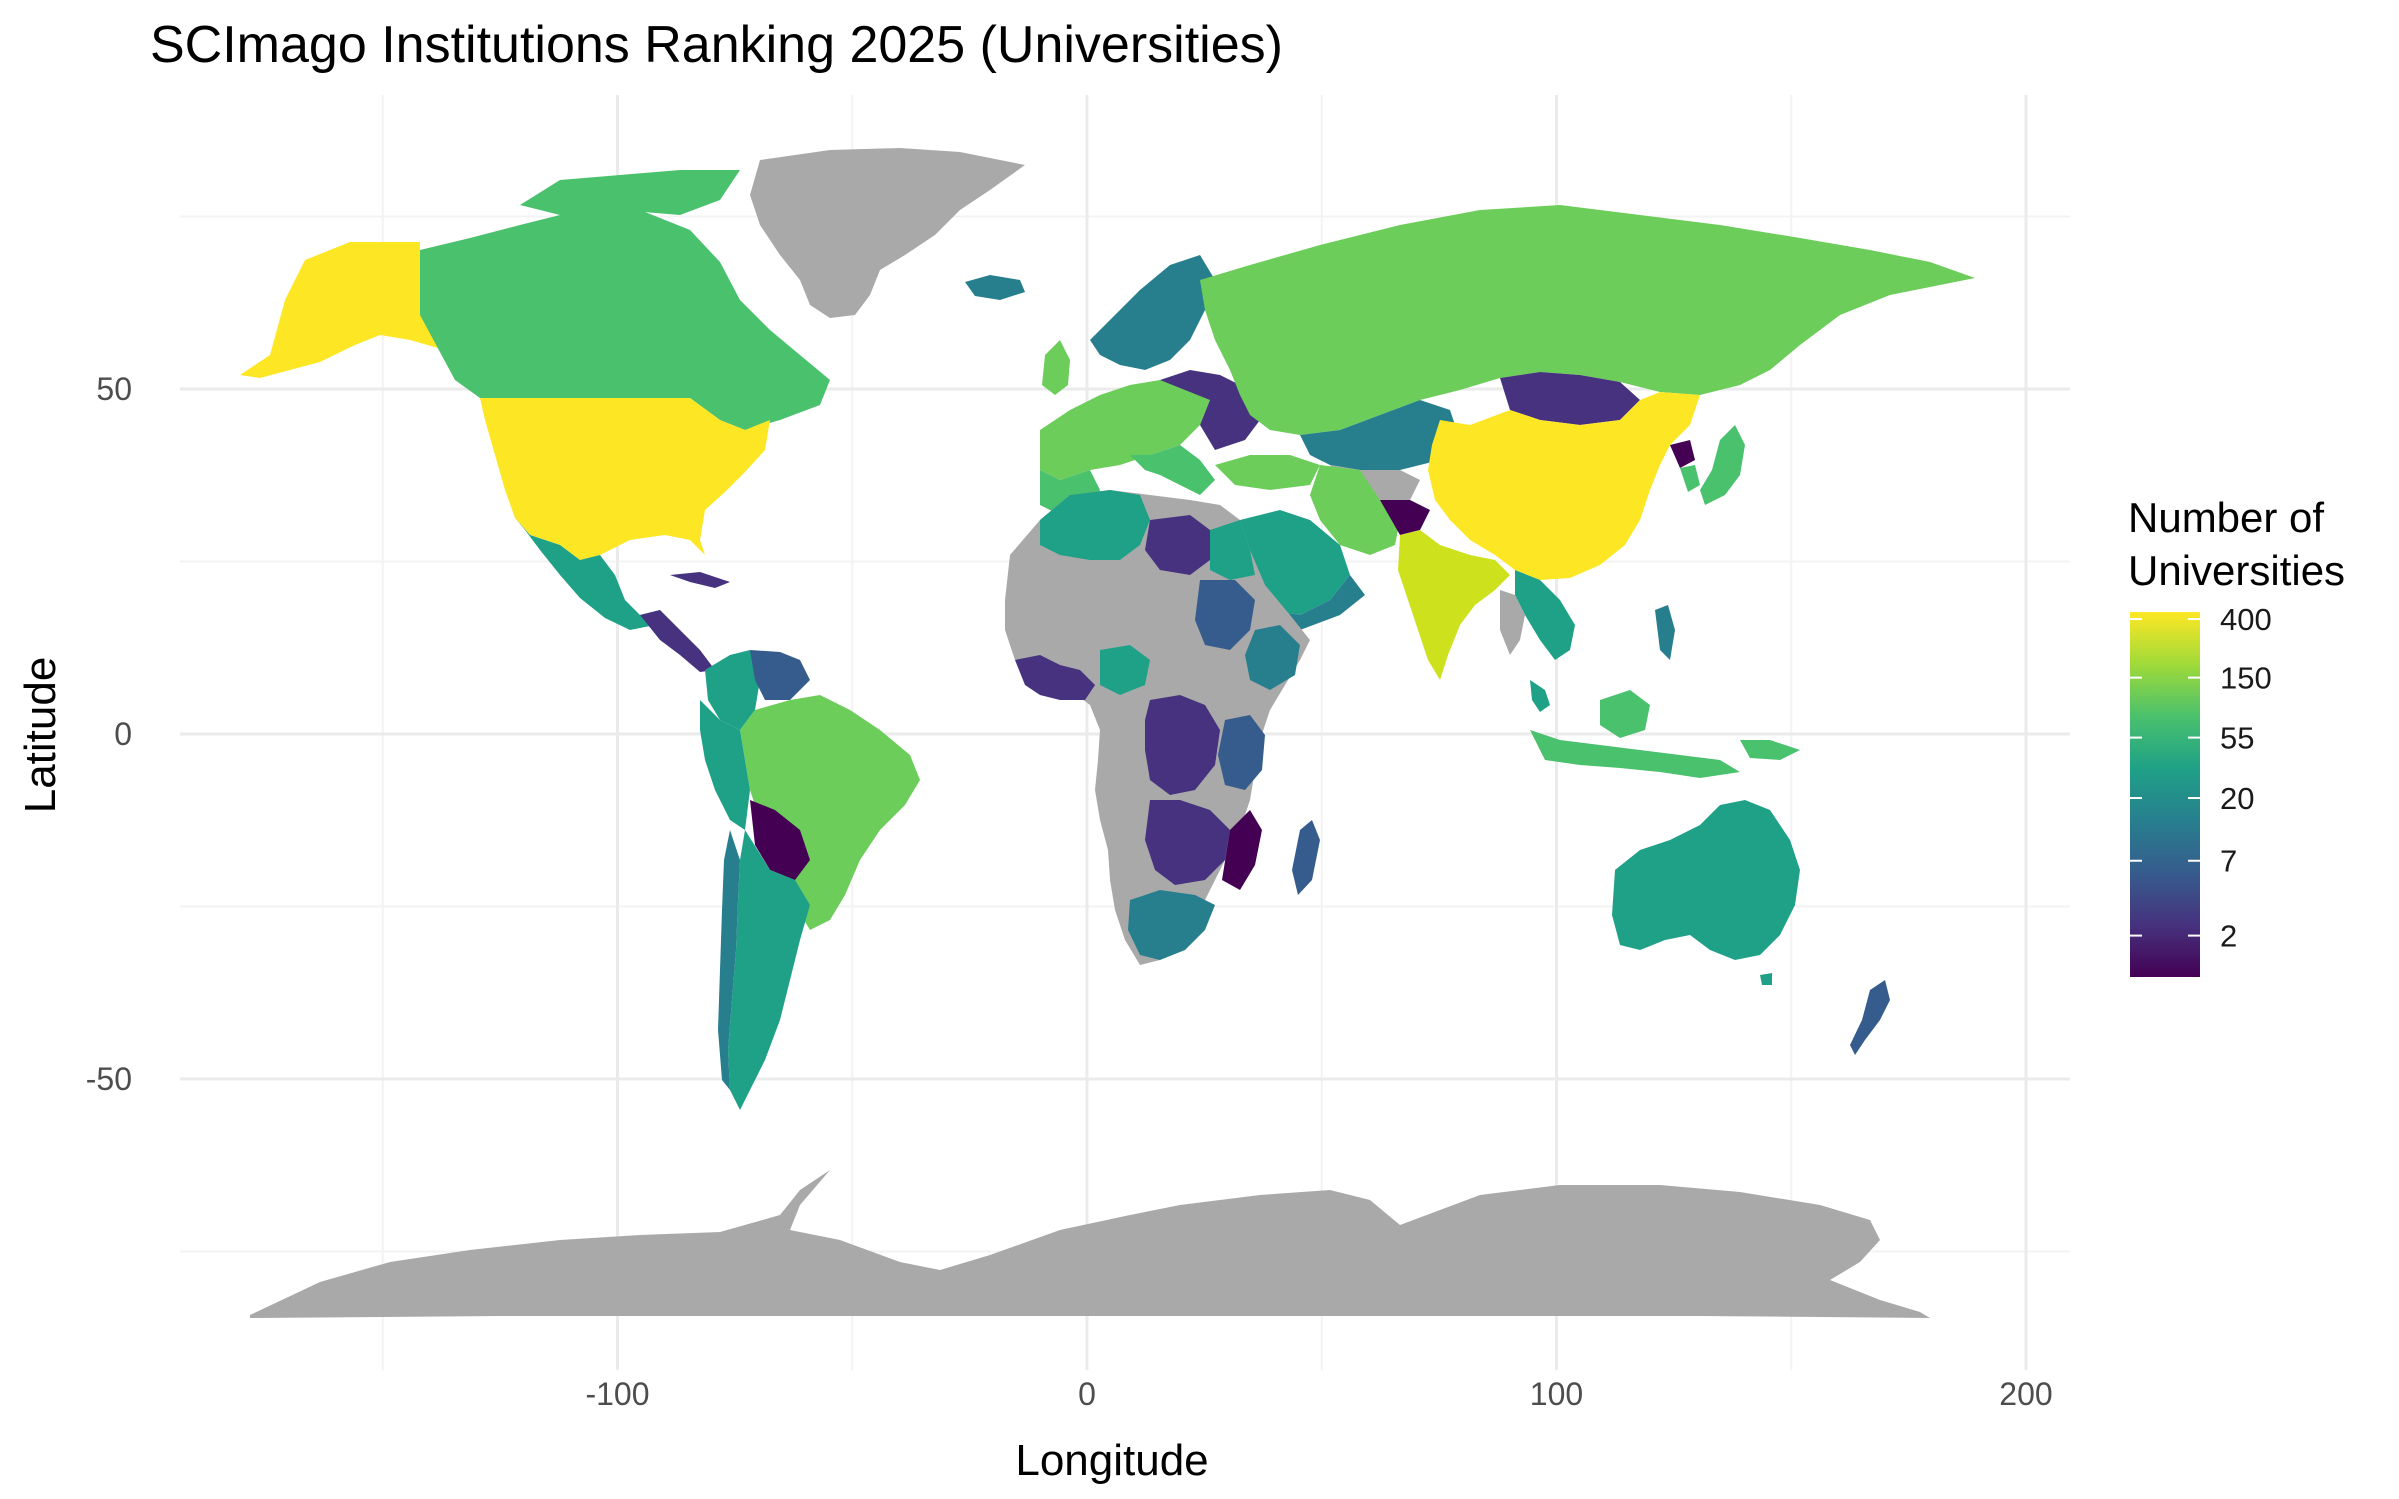 The height and width of the screenshot is (1499, 2399). I want to click on legend-break-label: 7, so click(2228, 861).